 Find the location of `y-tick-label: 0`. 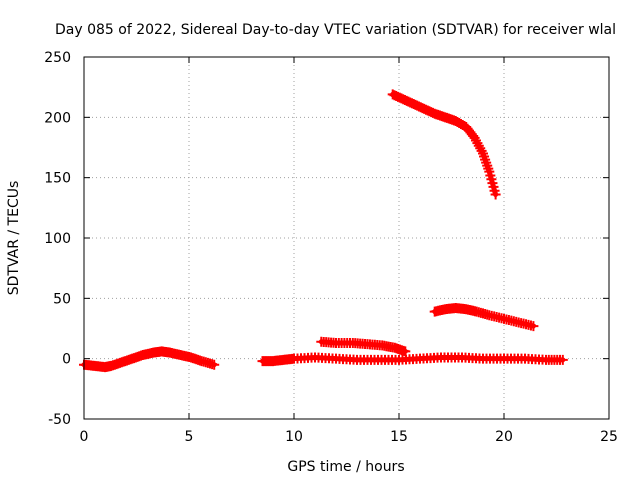

y-tick-label: 0 is located at coordinates (66, 360).